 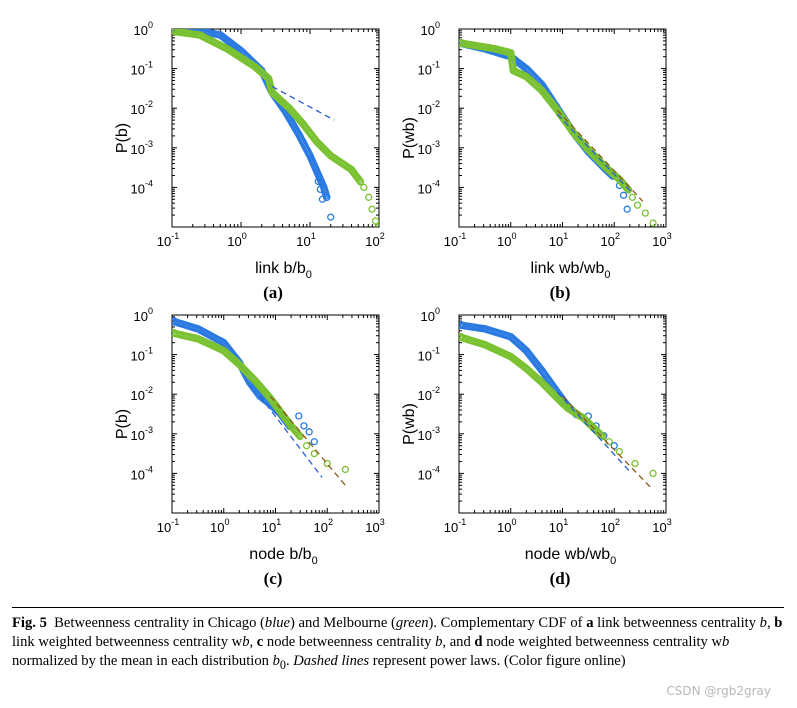 I want to click on caption-d: d, so click(x=478, y=642).